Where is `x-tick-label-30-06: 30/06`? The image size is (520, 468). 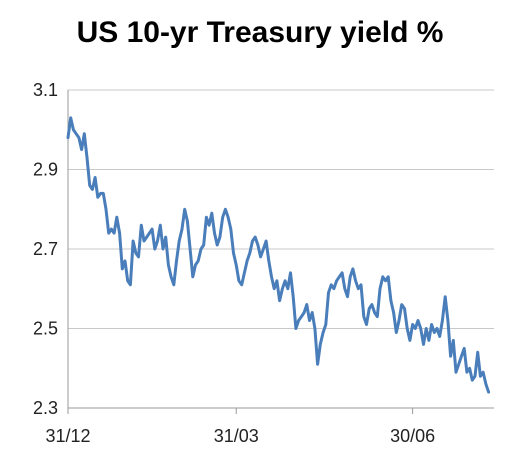
x-tick-label-30-06: 30/06 is located at coordinates (412, 436).